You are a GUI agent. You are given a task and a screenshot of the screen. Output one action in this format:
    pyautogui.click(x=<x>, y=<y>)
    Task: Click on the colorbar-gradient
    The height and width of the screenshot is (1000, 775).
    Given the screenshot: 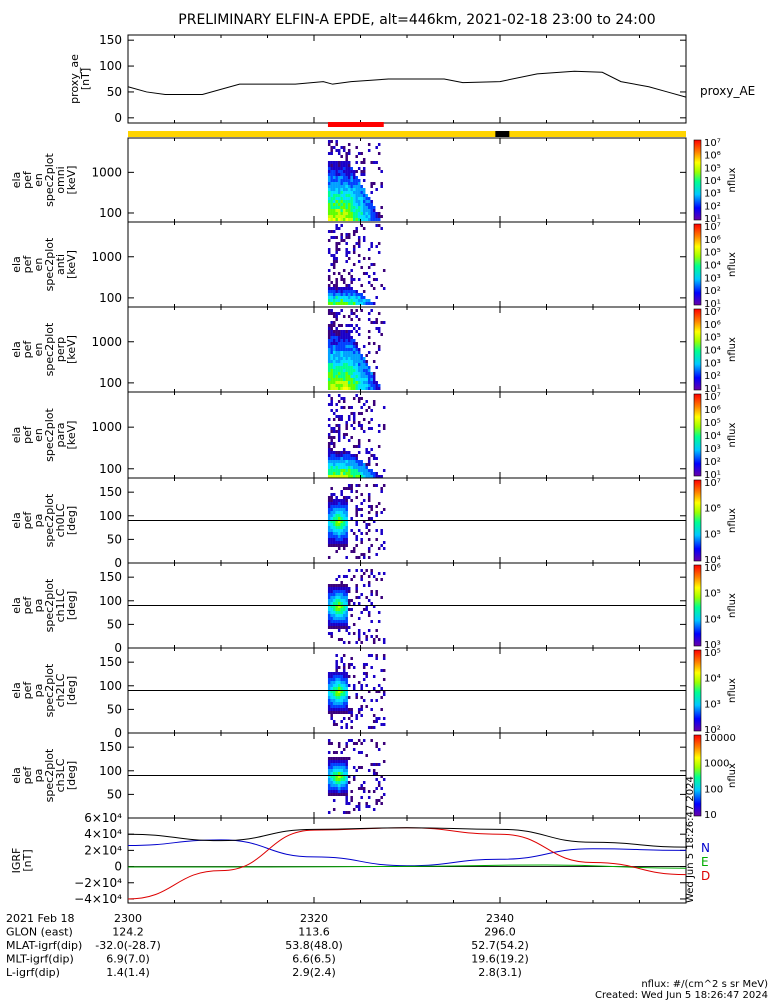 What is the action you would take?
    pyautogui.click(x=697, y=775)
    